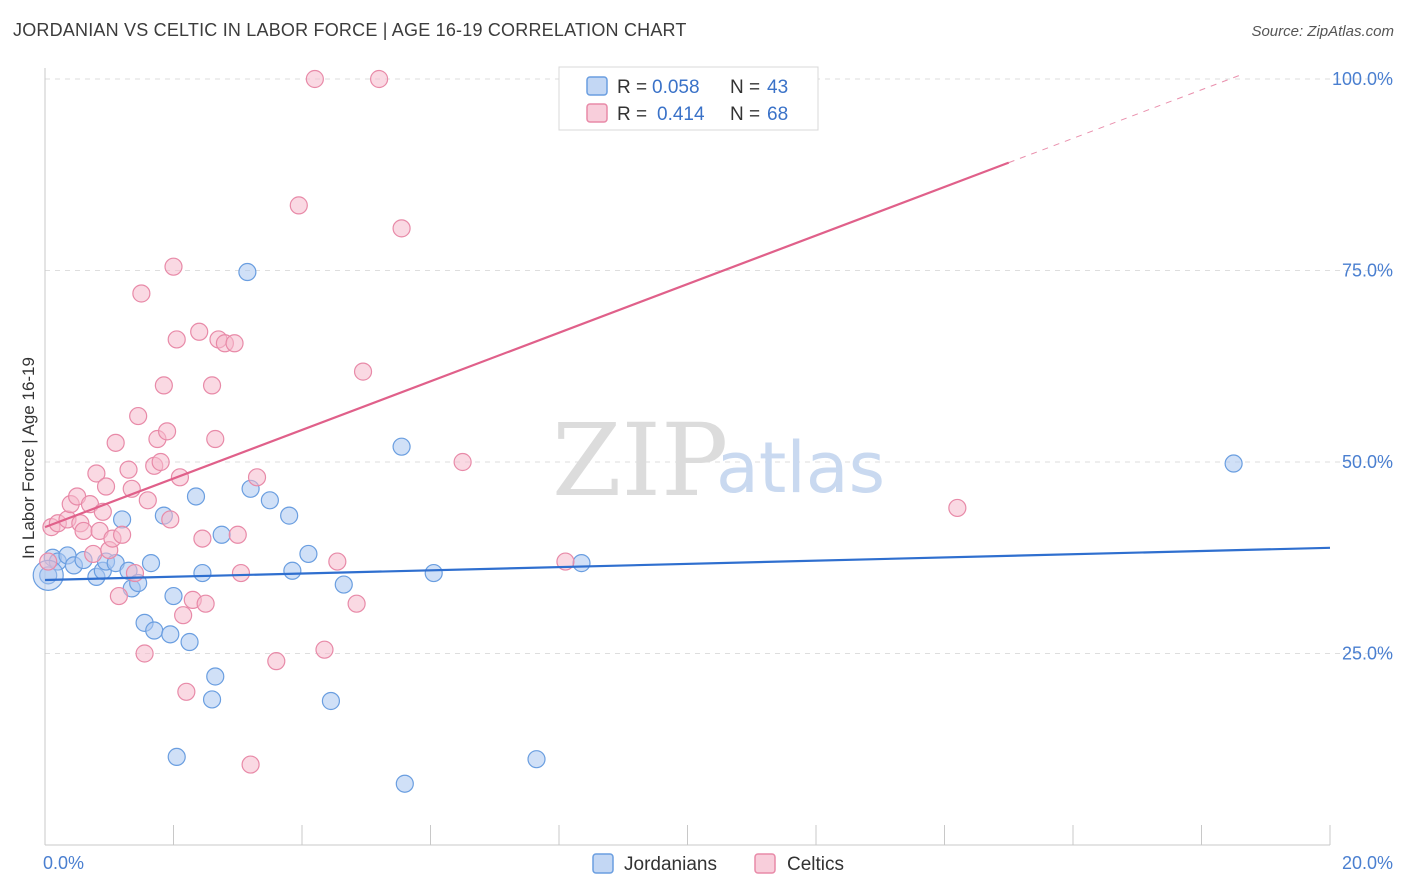 This screenshot has height=892, width=1406. What do you see at coordinates (603, 863) in the screenshot?
I see `bottom-legend-jordanian-swatch` at bounding box center [603, 863].